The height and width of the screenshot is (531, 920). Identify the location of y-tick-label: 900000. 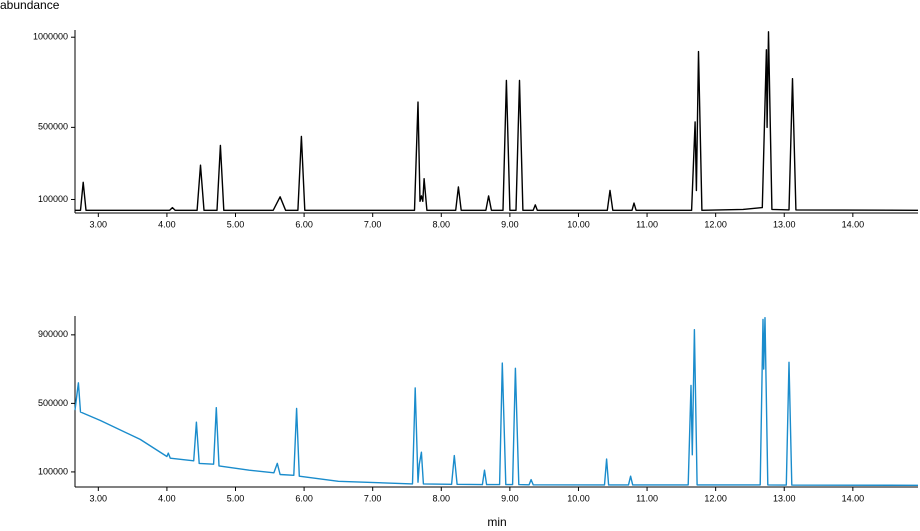
(53, 334).